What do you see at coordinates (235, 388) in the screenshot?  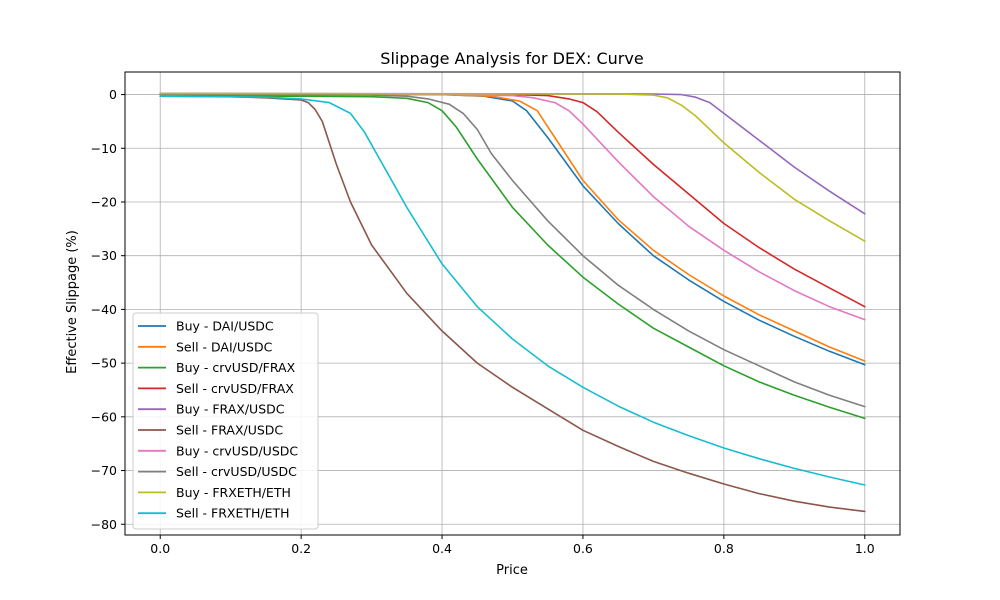 I see `legend-label: Sell - crvUSD/FRAX` at bounding box center [235, 388].